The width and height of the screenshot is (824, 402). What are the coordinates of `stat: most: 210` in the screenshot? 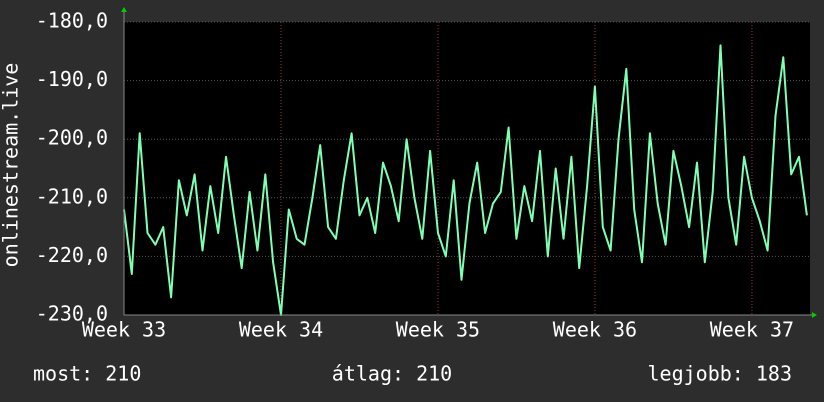 It's located at (87, 374).